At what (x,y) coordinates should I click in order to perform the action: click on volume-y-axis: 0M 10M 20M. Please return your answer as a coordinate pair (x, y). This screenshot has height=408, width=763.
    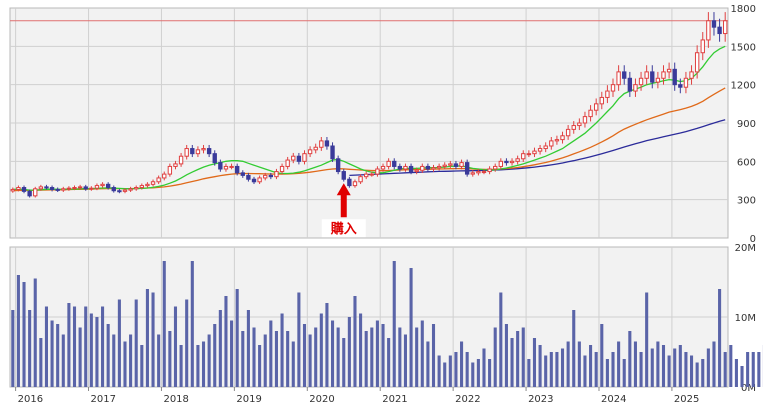
    Looking at the image, I should click on (745, 318).